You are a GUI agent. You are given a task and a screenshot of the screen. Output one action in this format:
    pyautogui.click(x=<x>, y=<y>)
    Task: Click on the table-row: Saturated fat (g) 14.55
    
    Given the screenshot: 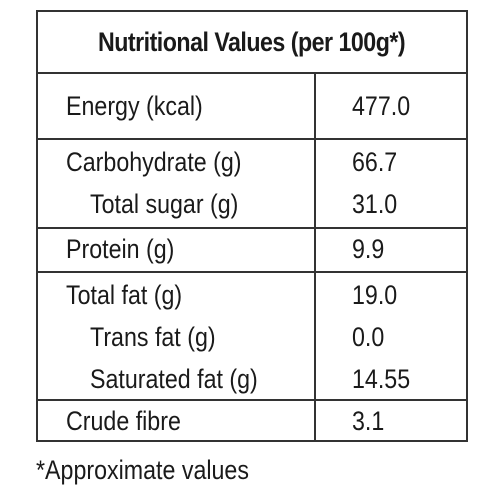 What is the action you would take?
    pyautogui.click(x=252, y=379)
    